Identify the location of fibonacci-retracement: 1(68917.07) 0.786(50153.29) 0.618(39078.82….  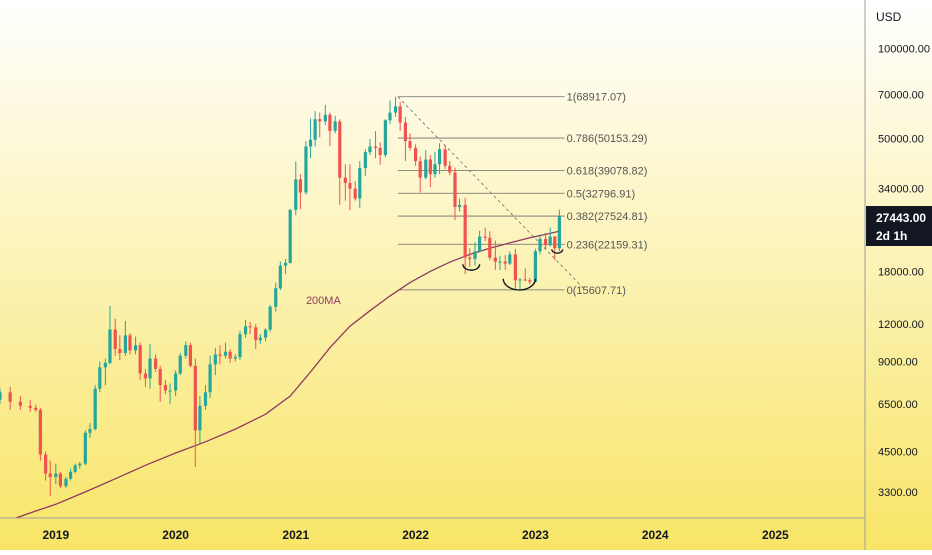
(522, 194).